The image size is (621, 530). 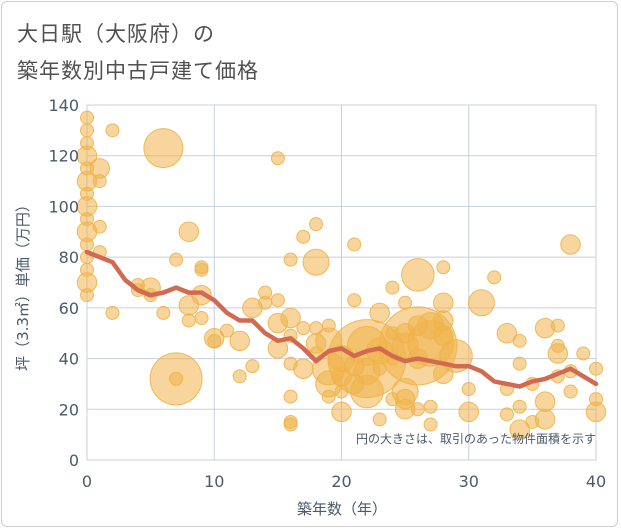 What do you see at coordinates (74, 460) in the screenshot?
I see `y-tick-label: 0` at bounding box center [74, 460].